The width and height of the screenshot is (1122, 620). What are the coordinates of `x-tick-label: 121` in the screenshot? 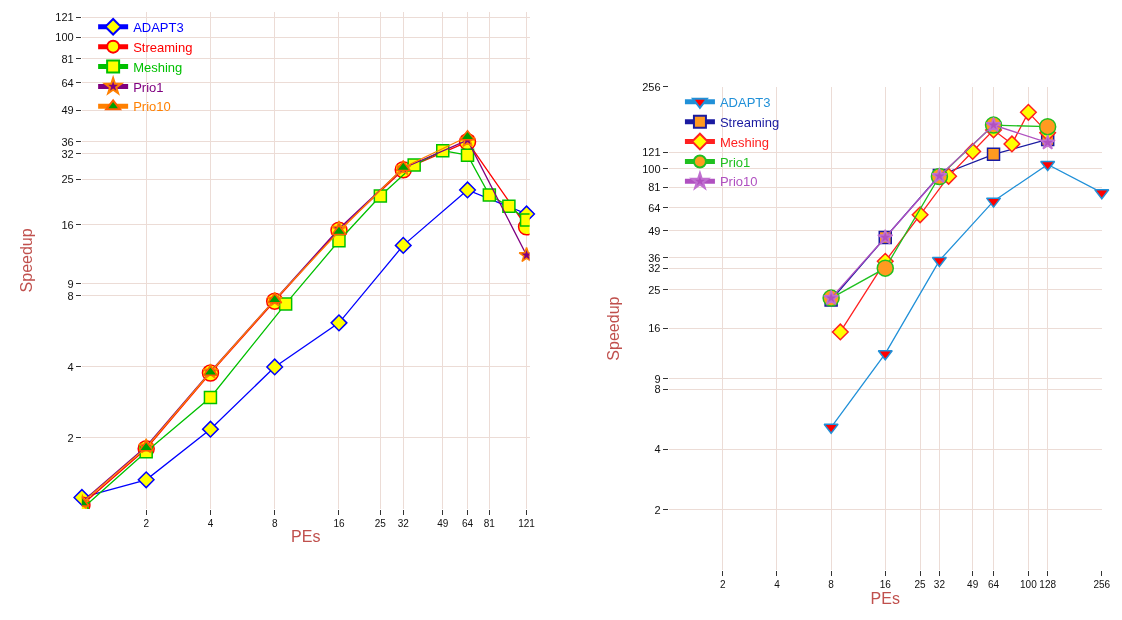 It's located at (527, 524).